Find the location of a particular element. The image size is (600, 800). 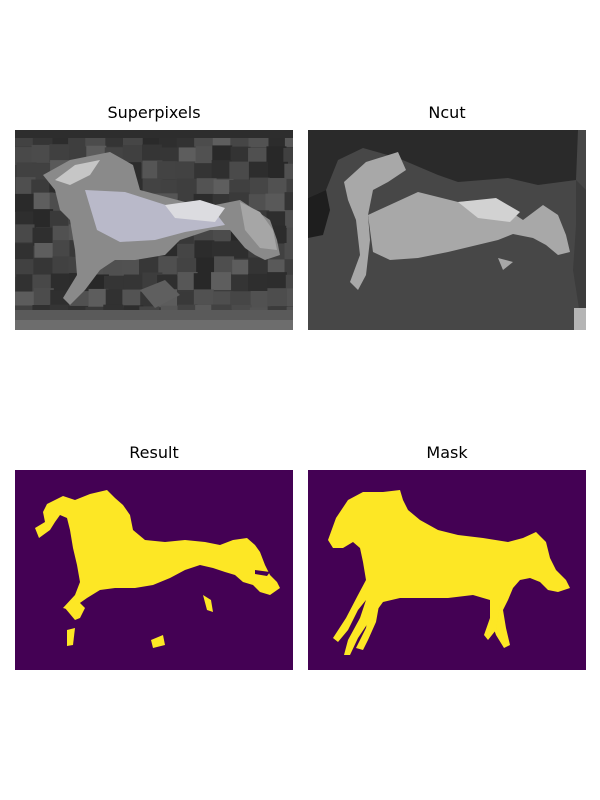

ncut-title: Ncut is located at coordinates (447, 112).